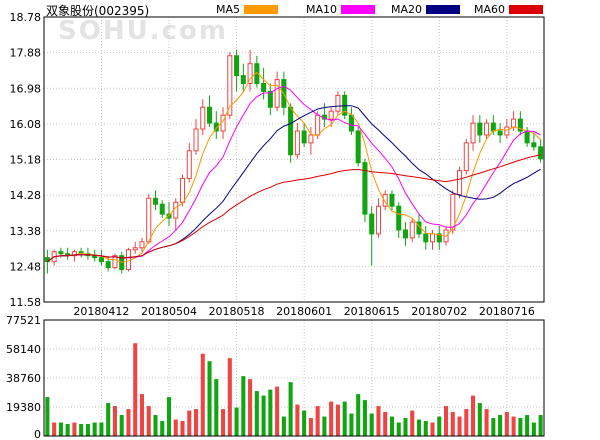 The height and width of the screenshot is (440, 600). What do you see at coordinates (23, 320) in the screenshot?
I see `volume-tick-label: 77521` at bounding box center [23, 320].